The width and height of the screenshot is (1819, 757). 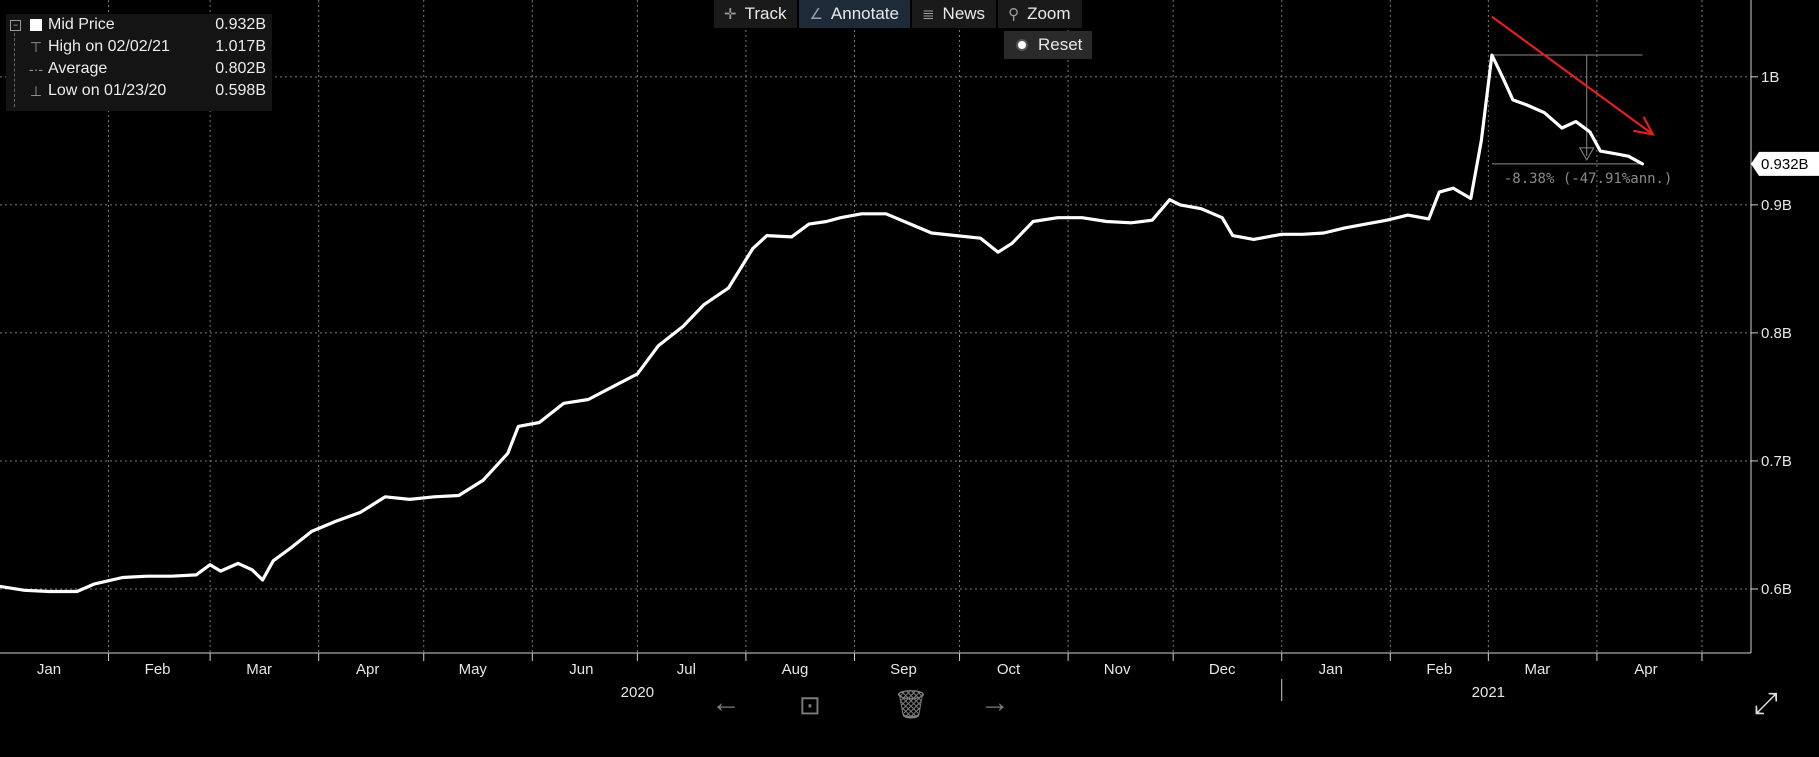 I want to click on y-tick-label: 0.8B, so click(x=1776, y=333).